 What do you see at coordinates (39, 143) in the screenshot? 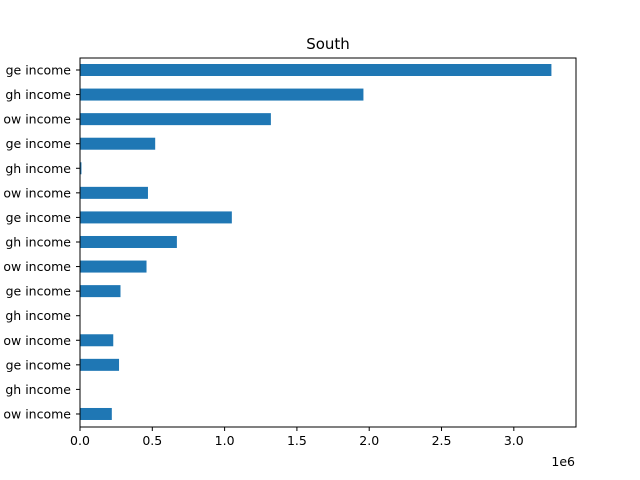
I see `y-tick-label-3: ge income` at bounding box center [39, 143].